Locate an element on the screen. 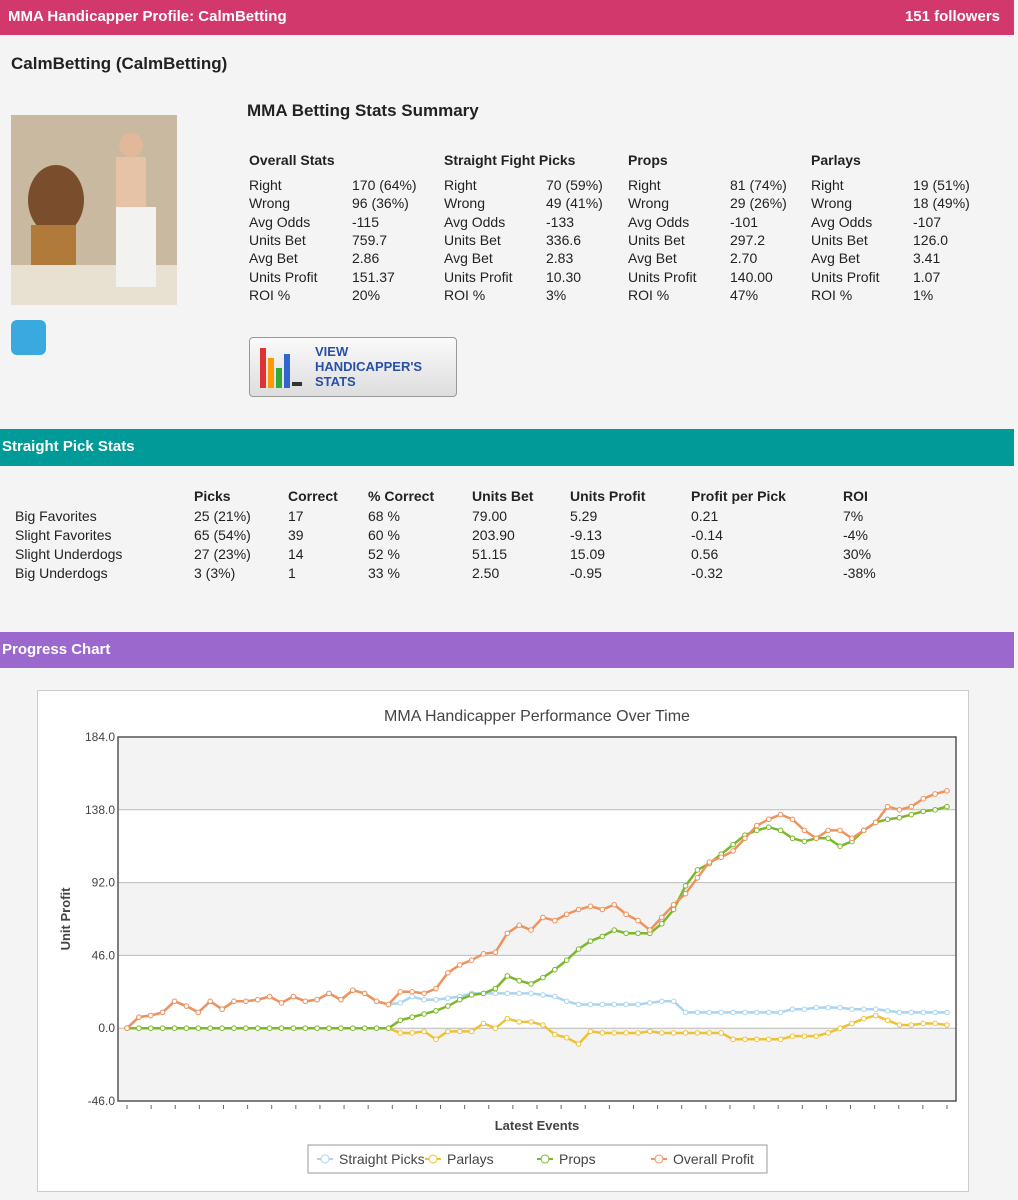 The height and width of the screenshot is (1200, 1018). button-line: STATS is located at coordinates (335, 381).